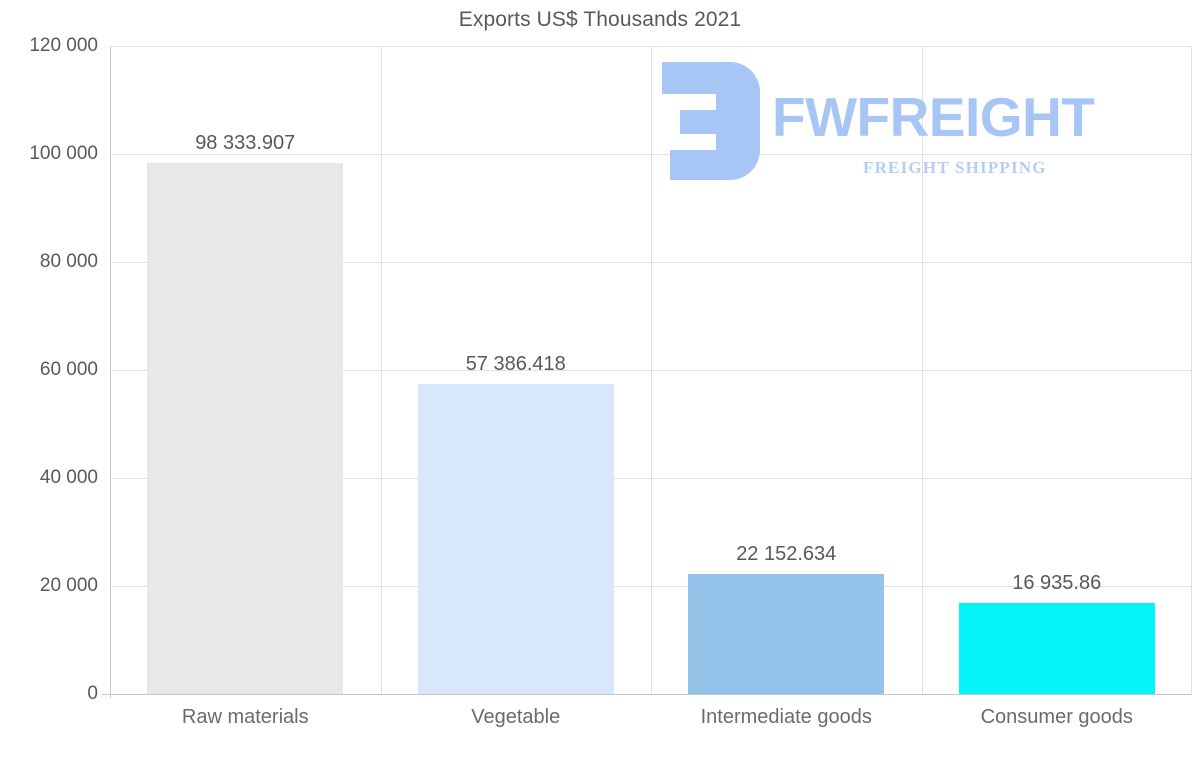 The width and height of the screenshot is (1200, 763). What do you see at coordinates (786, 554) in the screenshot?
I see `bar-value-label: 22 152.634` at bounding box center [786, 554].